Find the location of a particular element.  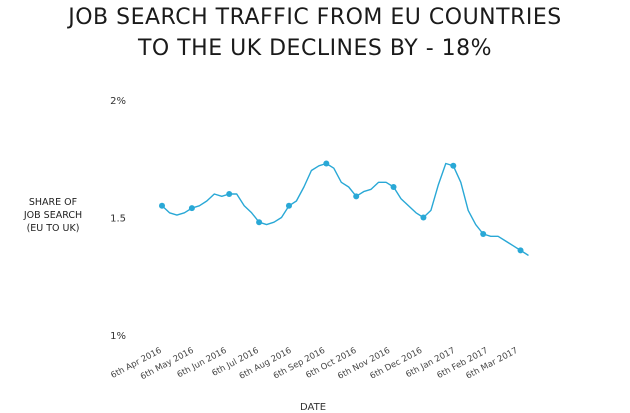

y-tick-label: 1% is located at coordinates (118, 336).